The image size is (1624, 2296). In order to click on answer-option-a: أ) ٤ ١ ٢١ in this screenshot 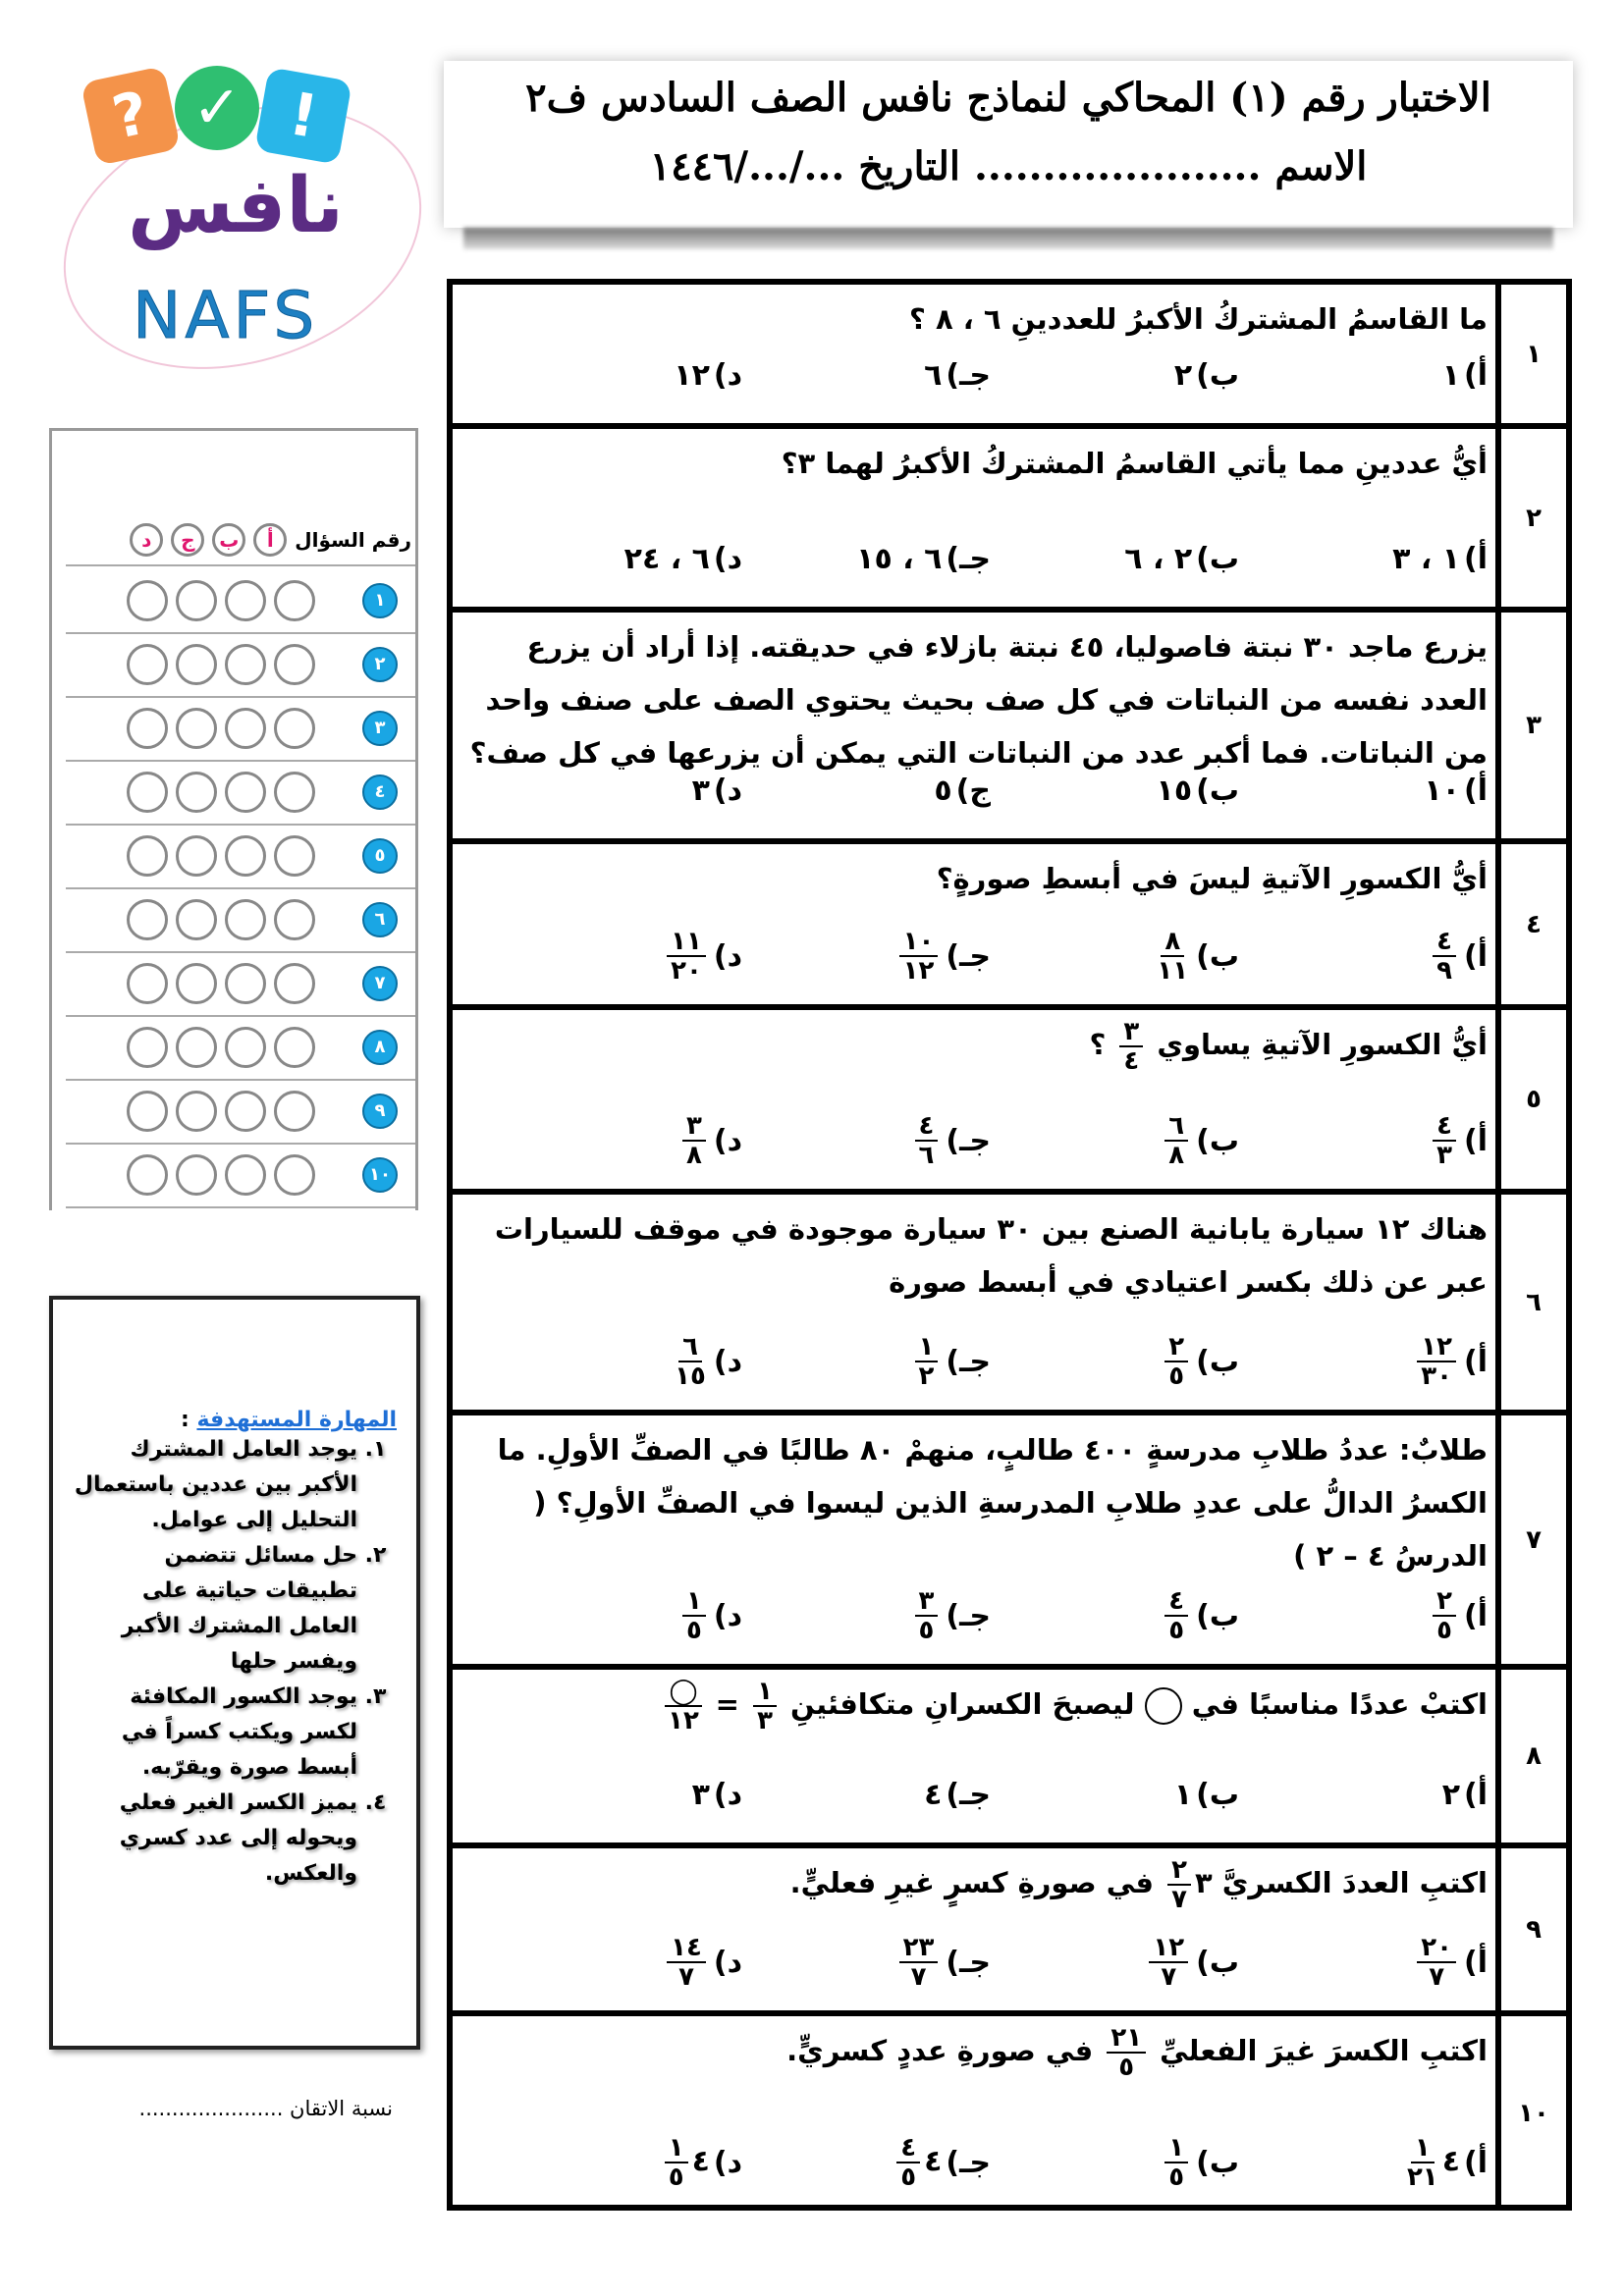, I will do `click(1363, 2162)`.